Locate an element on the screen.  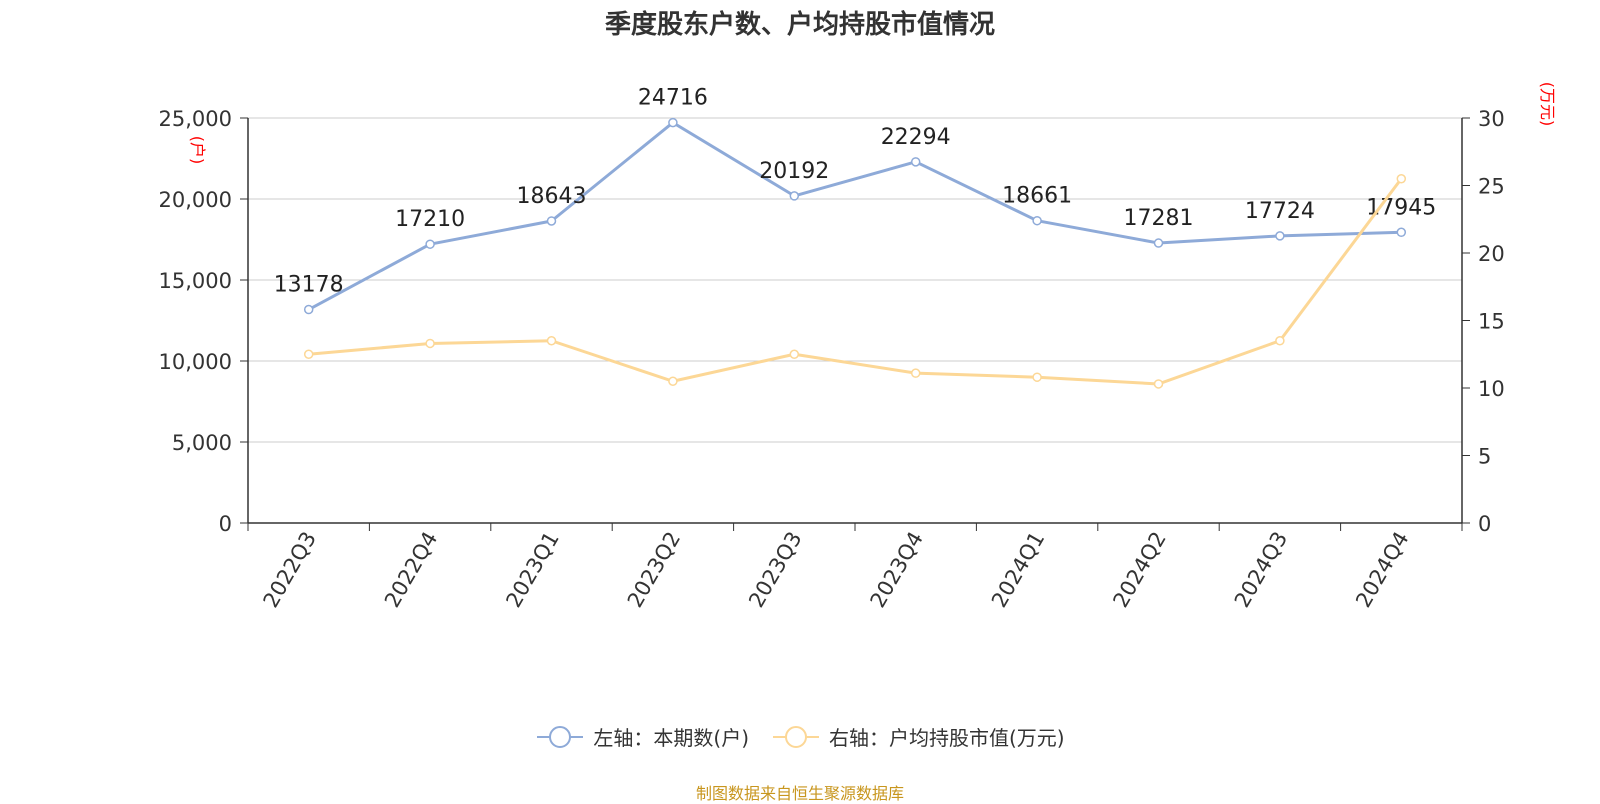
x-axis-tick-label: 2024Q3 is located at coordinates (1261, 570).